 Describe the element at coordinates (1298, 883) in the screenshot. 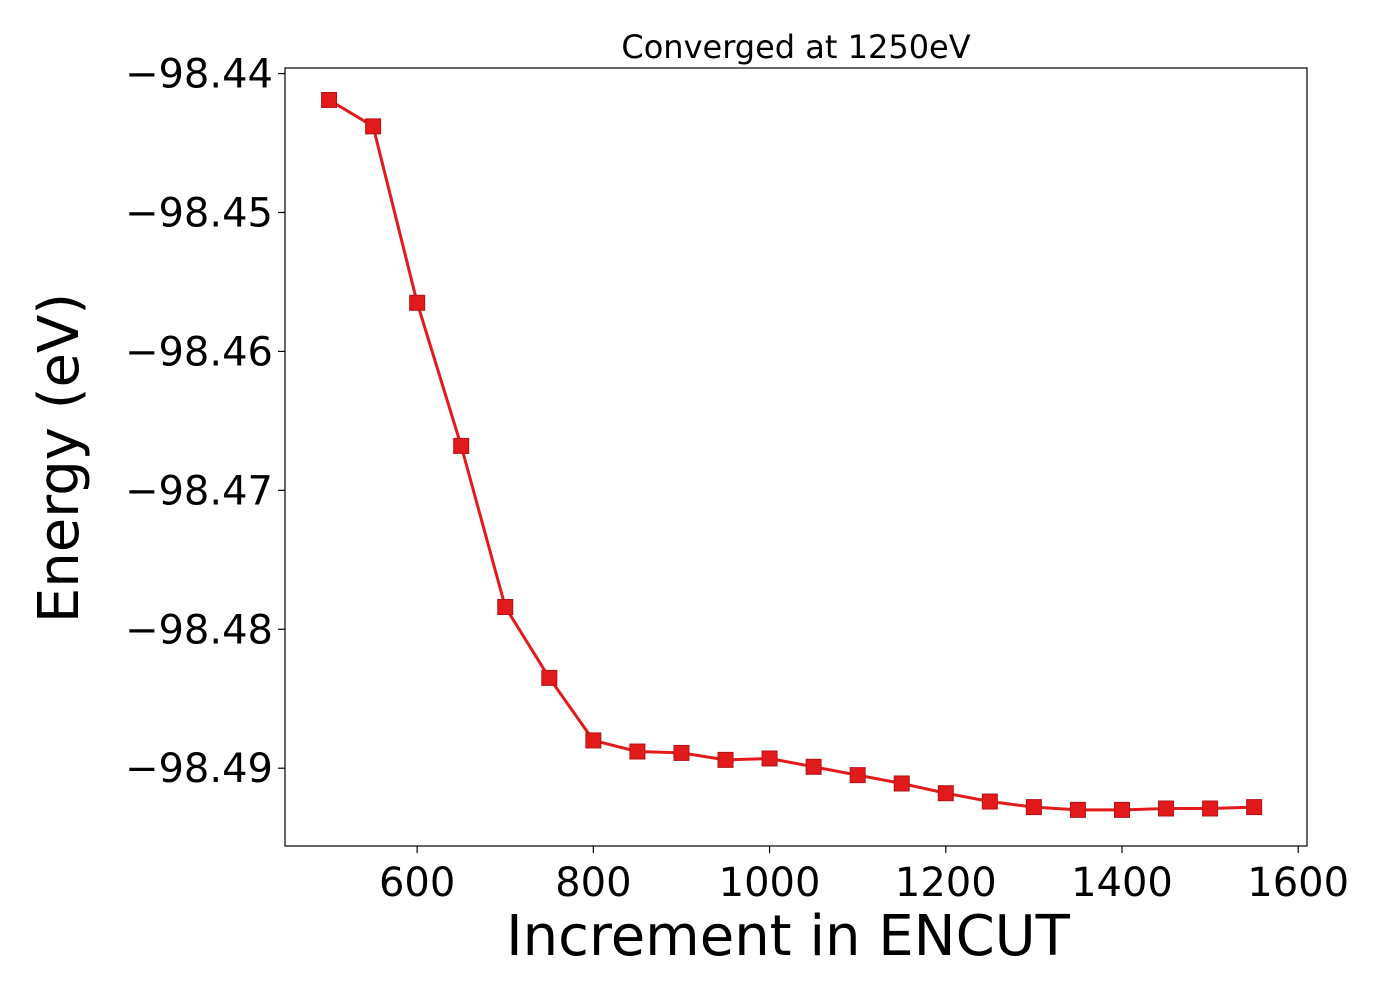

I see `x-tick-label: 1600` at that location.